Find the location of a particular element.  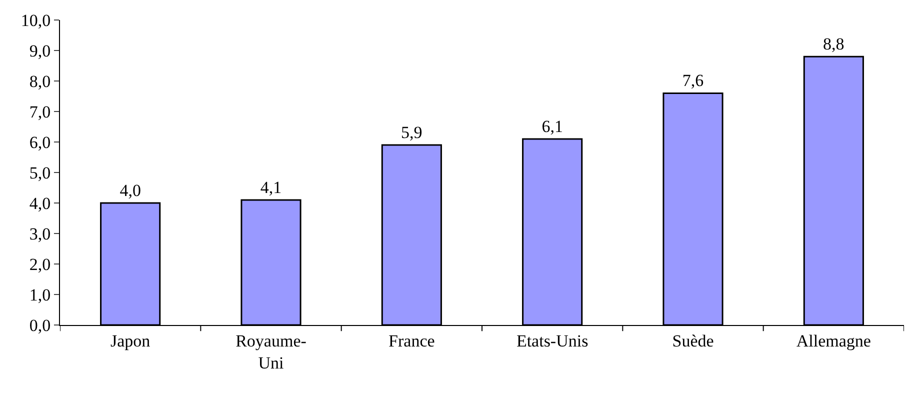

y-tick-label: 5,0 is located at coordinates (40, 172).